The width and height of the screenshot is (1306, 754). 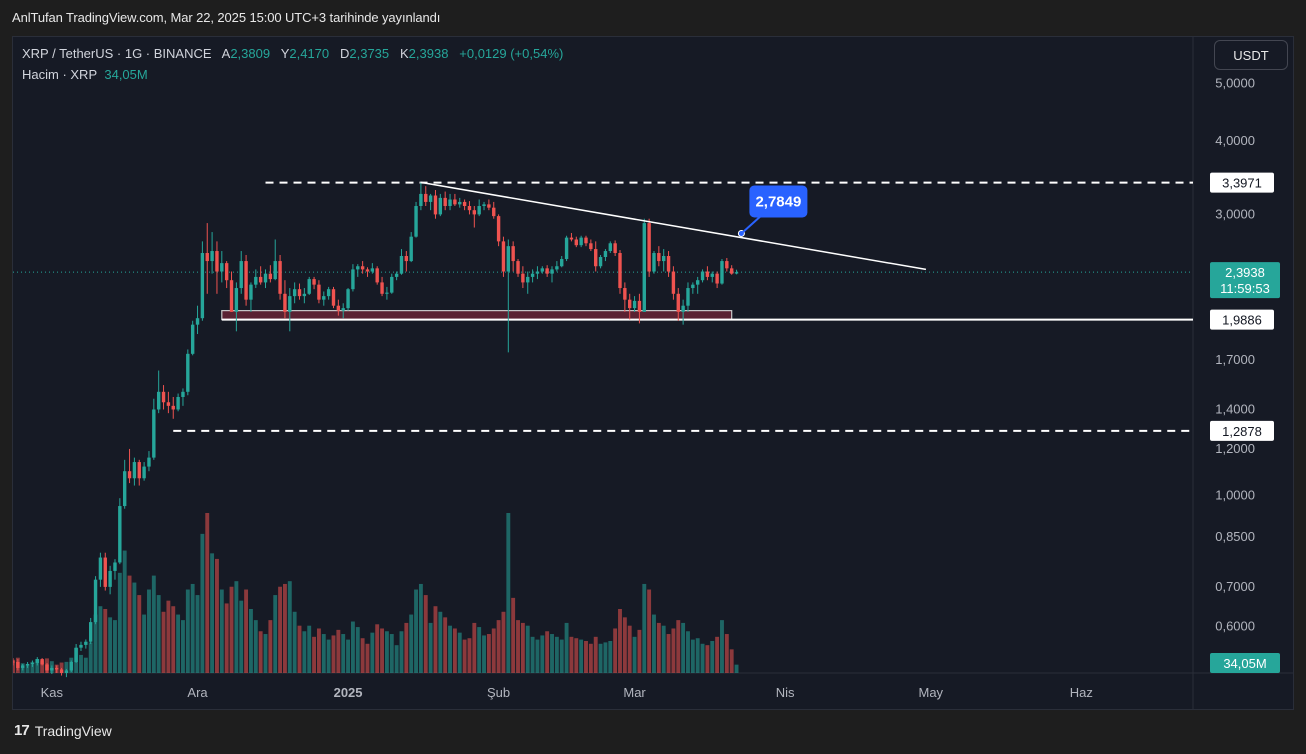 What do you see at coordinates (751, 224) in the screenshot?
I see `callout-pointer` at bounding box center [751, 224].